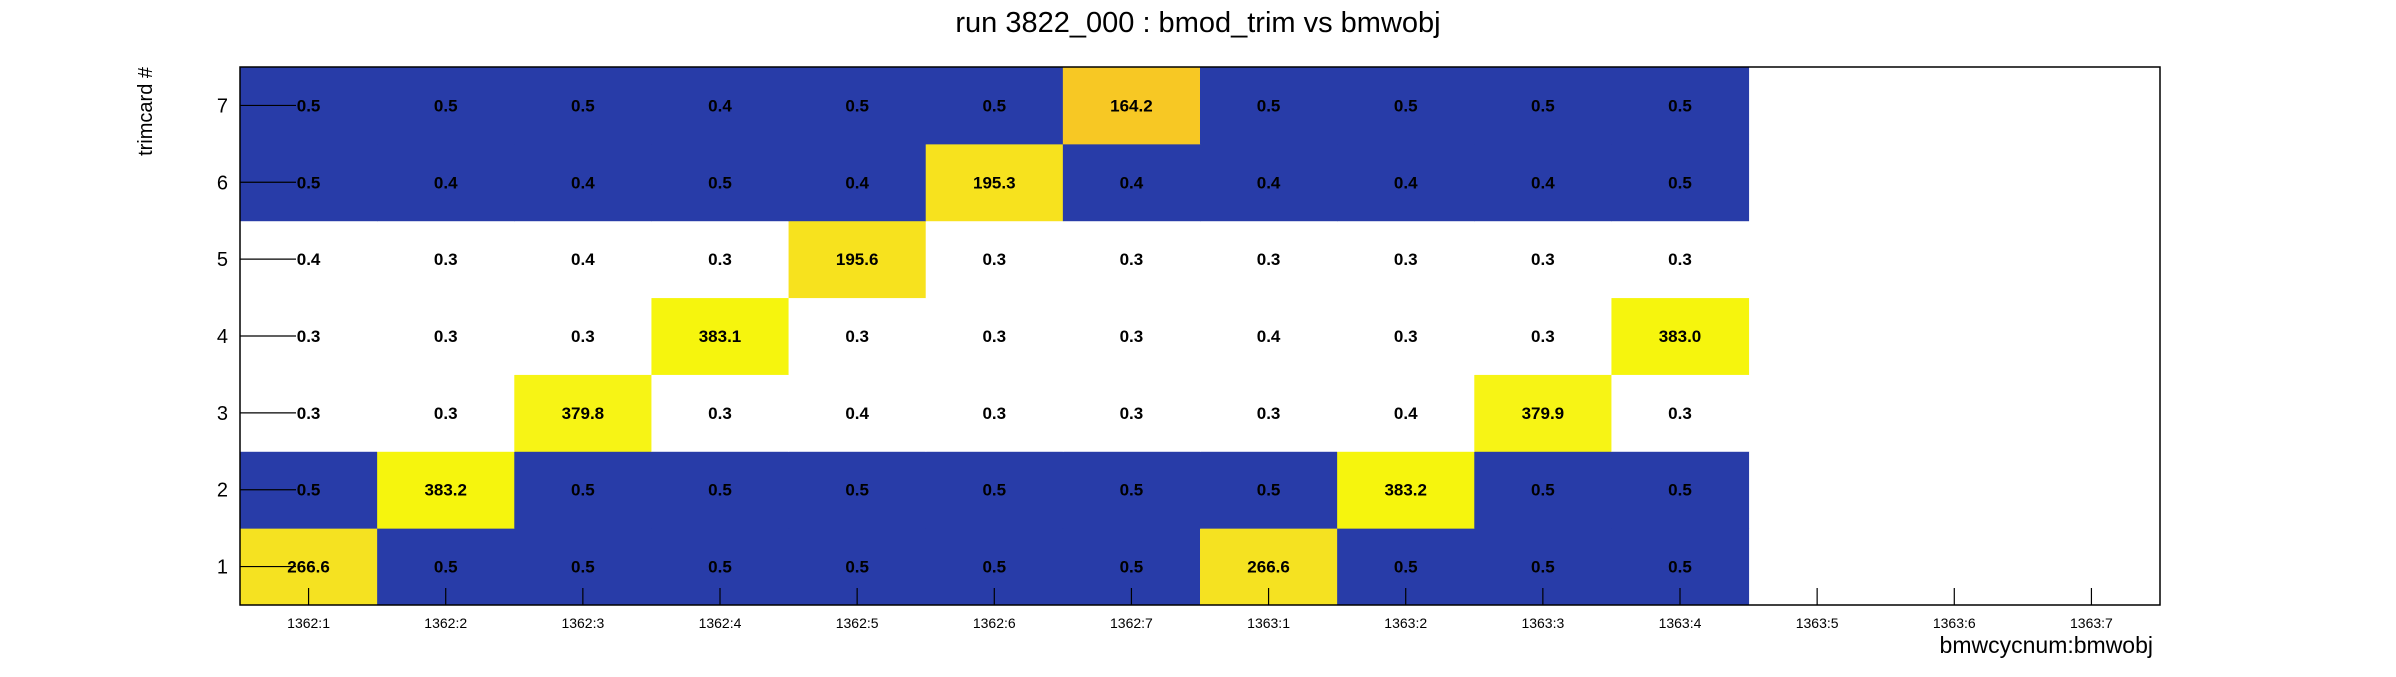  What do you see at coordinates (222, 106) in the screenshot?
I see `y-tick-label: 7` at bounding box center [222, 106].